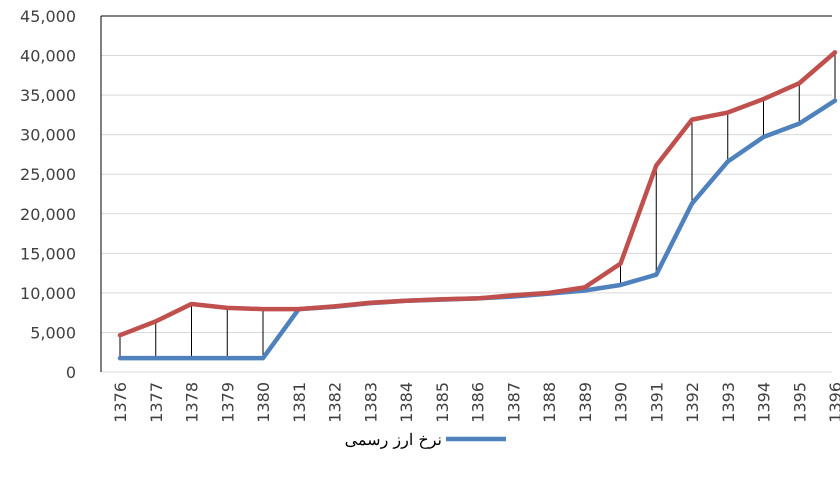  Describe the element at coordinates (48, 214) in the screenshot. I see `y-tick-label: 20,000` at that location.